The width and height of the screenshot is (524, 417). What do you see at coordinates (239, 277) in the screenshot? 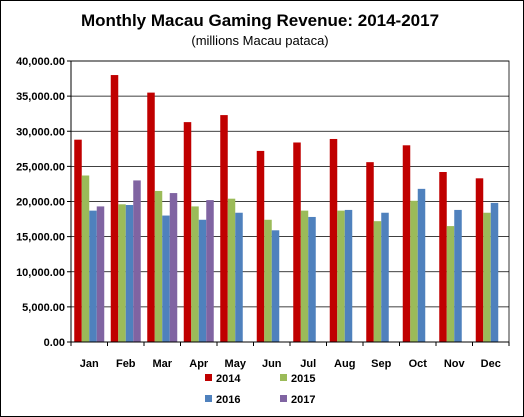
I see `bar-2016-may` at bounding box center [239, 277].